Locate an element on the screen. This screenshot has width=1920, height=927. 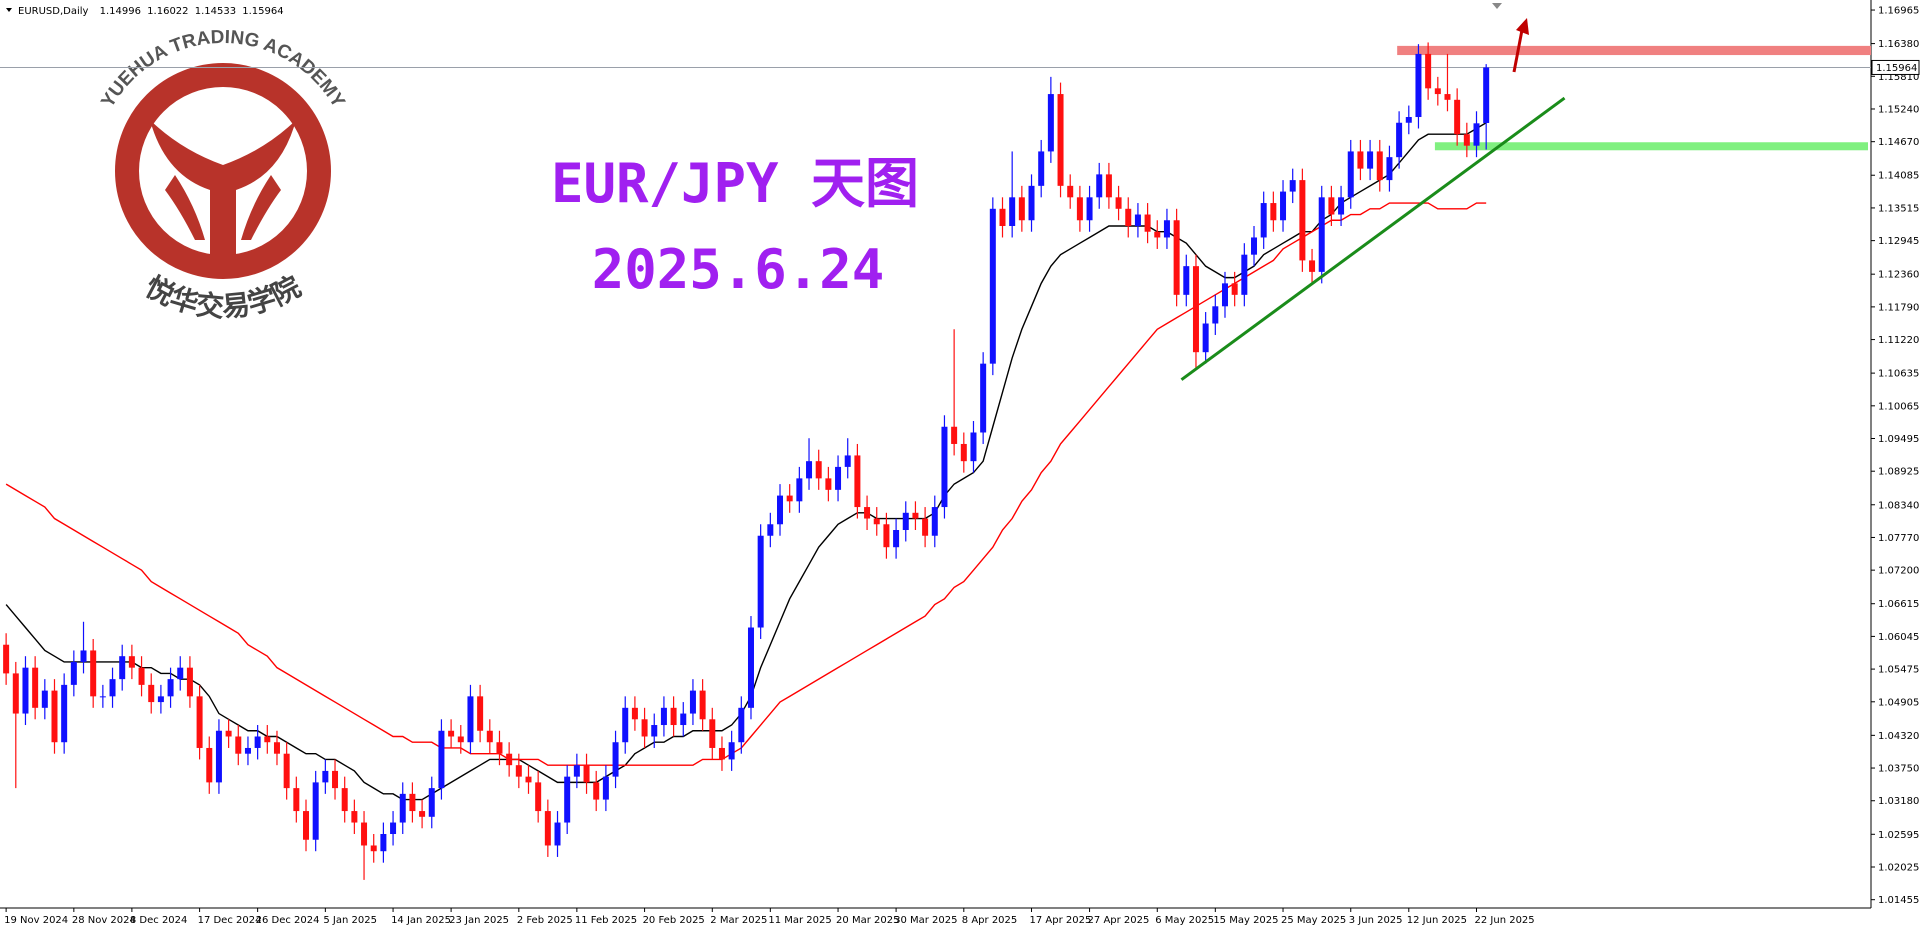
trendline is located at coordinates (1373, 238).